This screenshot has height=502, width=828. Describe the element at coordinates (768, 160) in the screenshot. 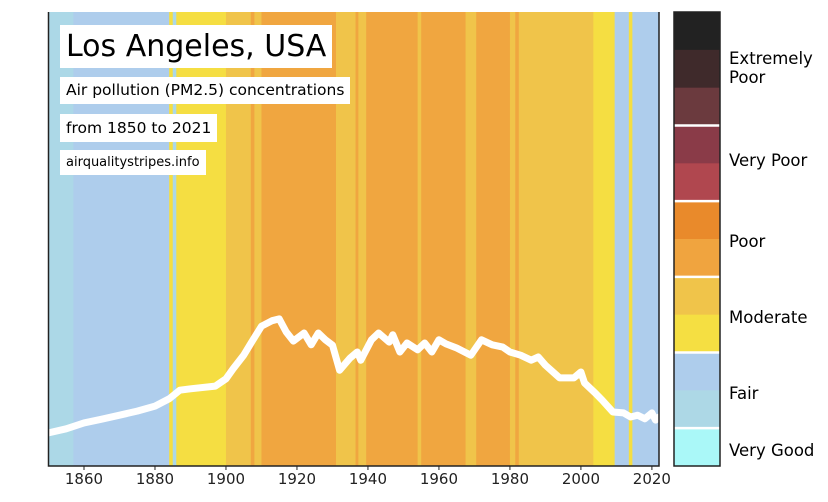

I see `colorbar-label-very-poor: Very Poor` at that location.